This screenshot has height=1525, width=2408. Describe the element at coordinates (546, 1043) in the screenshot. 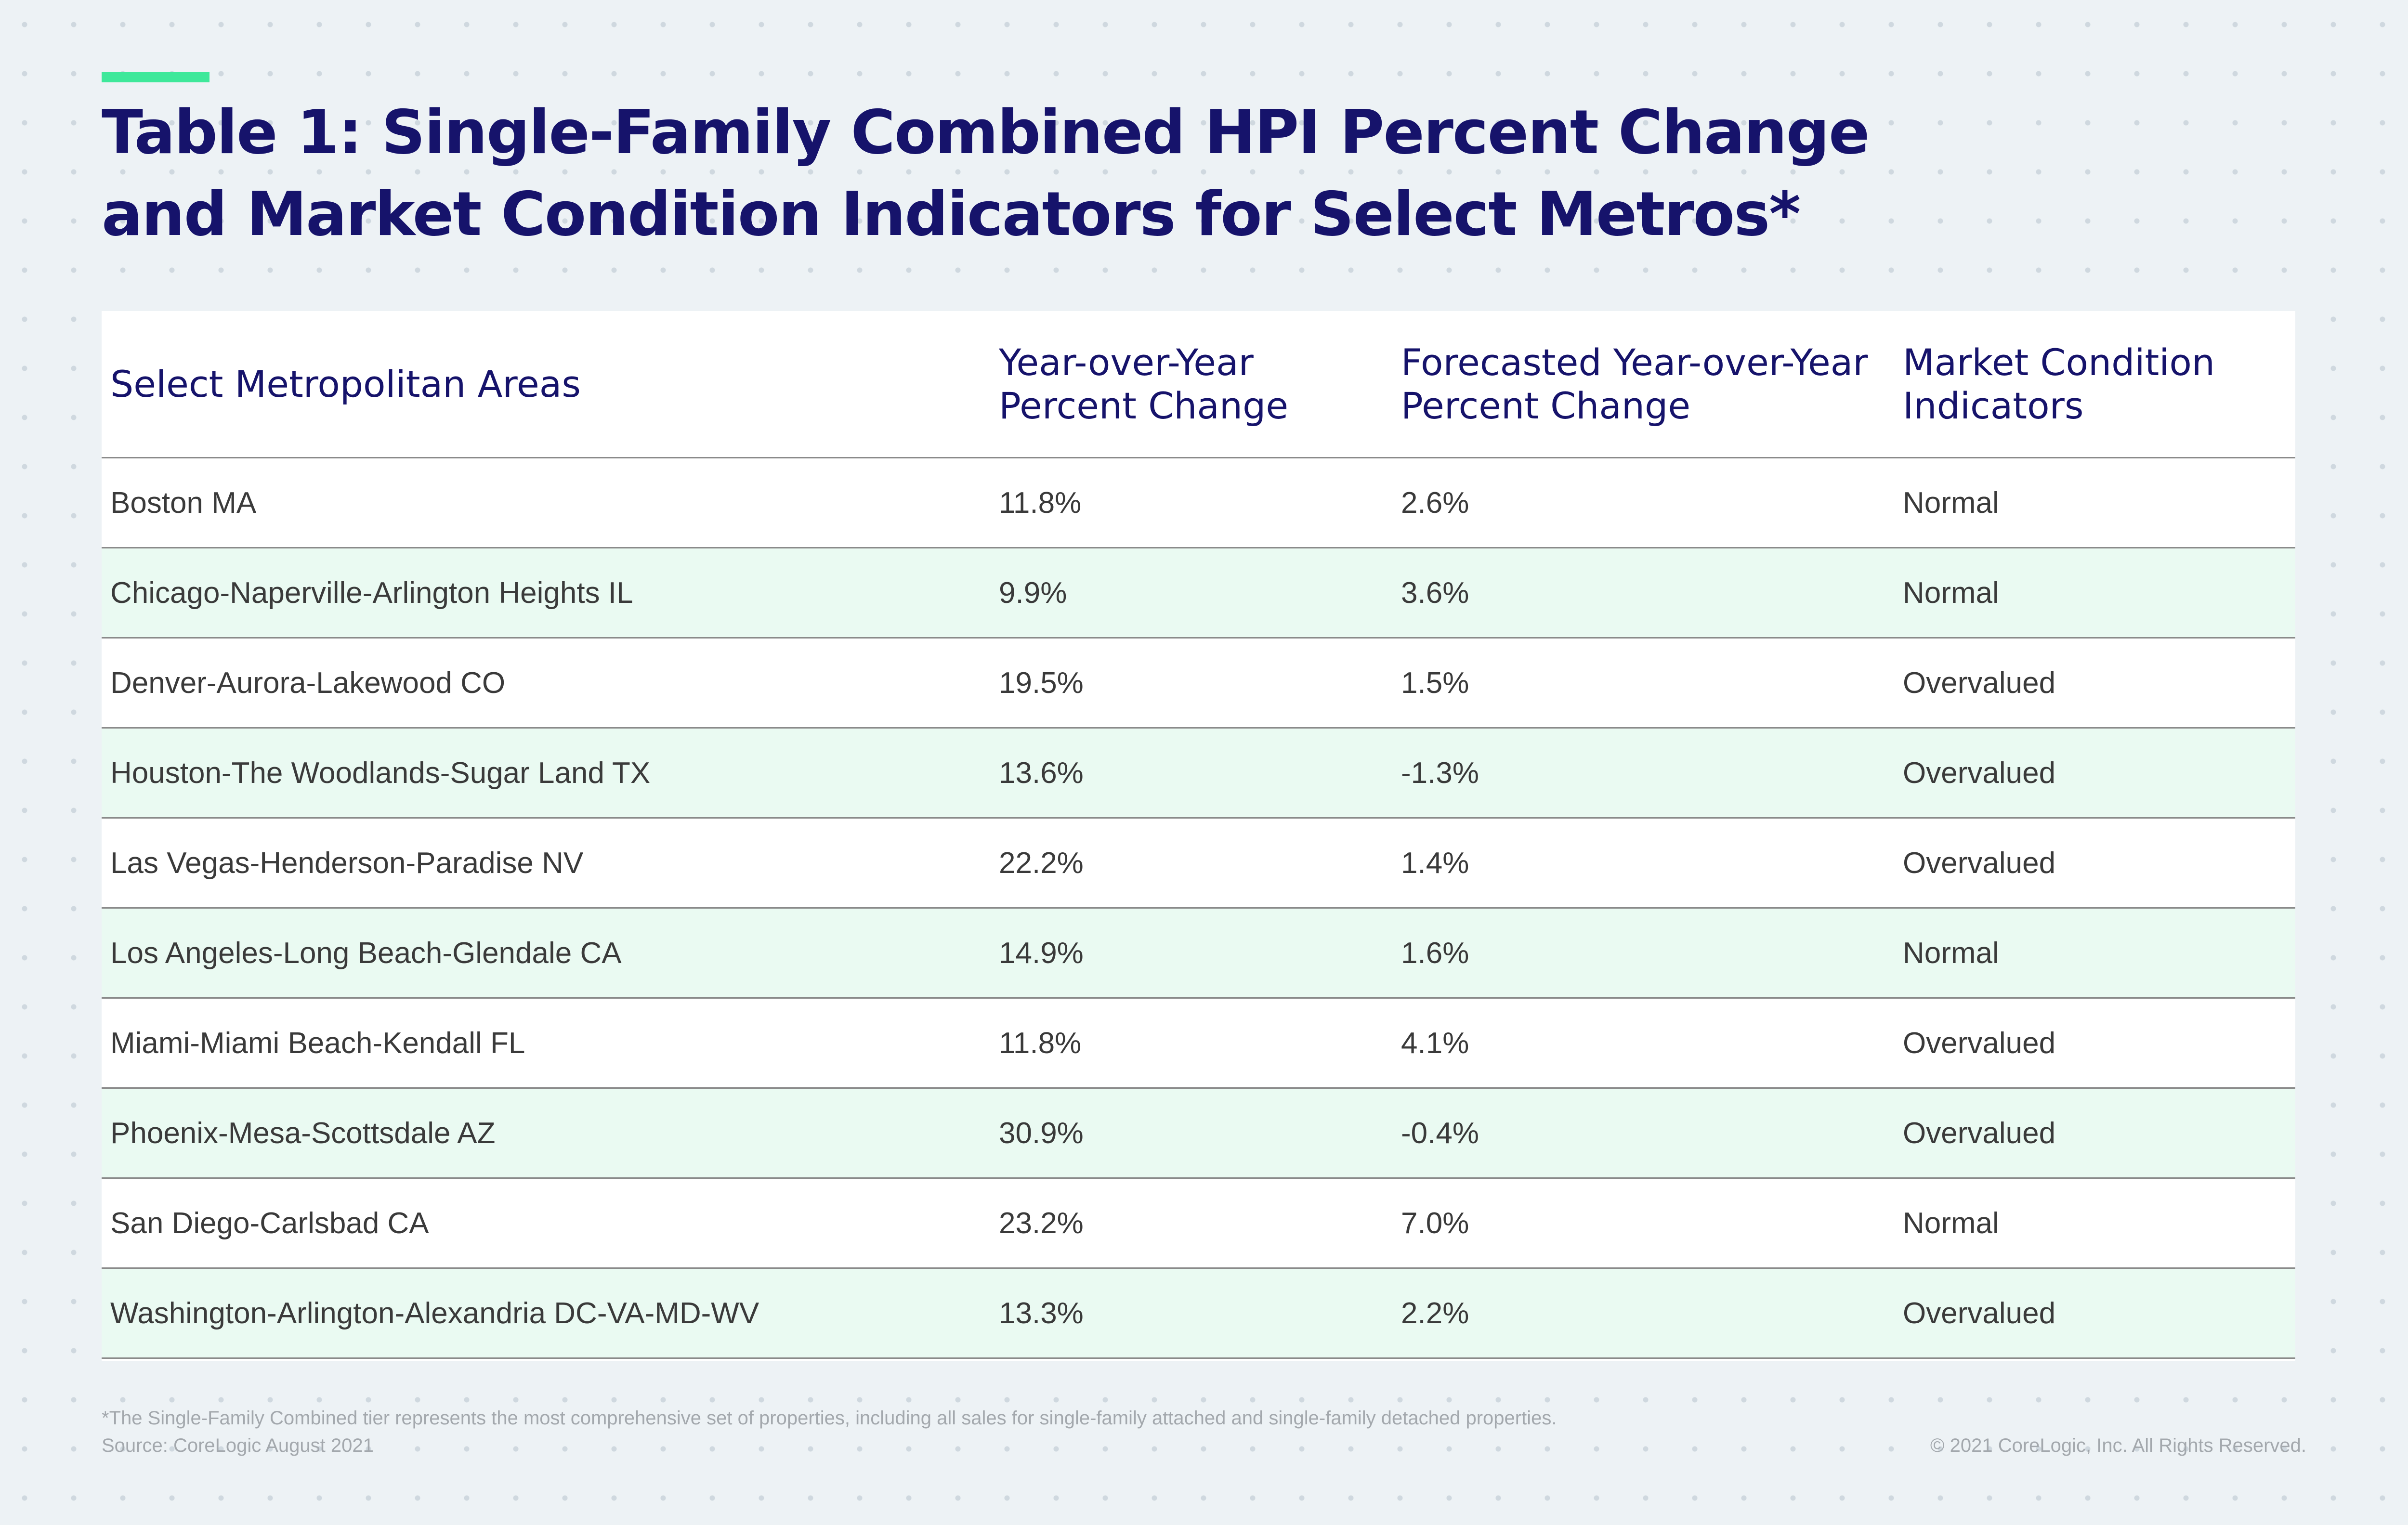

I see `cell-metro: Miami-Miami Beach-Kendall FL` at that location.